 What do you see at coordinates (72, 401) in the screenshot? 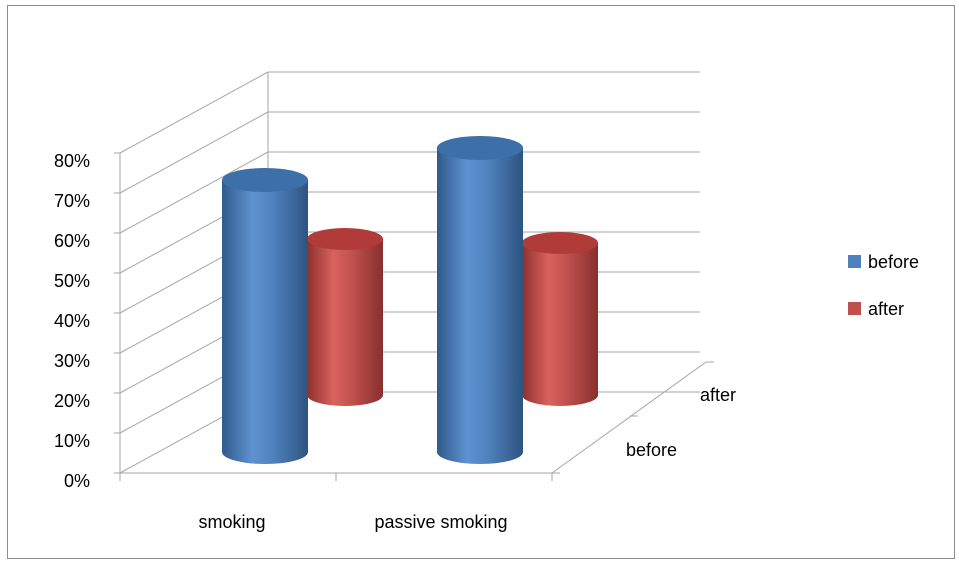
I see `y-tick-label: 20%` at bounding box center [72, 401].